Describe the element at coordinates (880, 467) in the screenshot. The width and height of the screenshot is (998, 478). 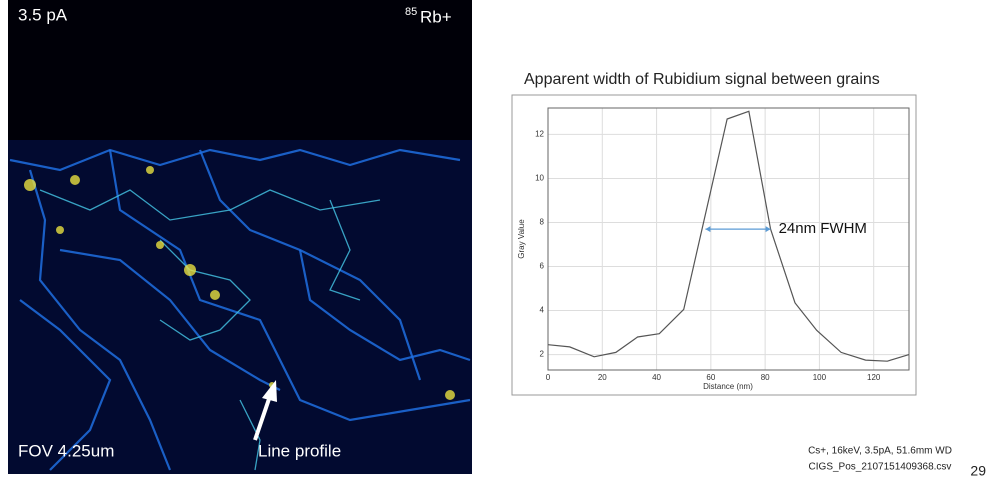
I see `file-note: CIGS_Pos_2107151409368.csv` at that location.